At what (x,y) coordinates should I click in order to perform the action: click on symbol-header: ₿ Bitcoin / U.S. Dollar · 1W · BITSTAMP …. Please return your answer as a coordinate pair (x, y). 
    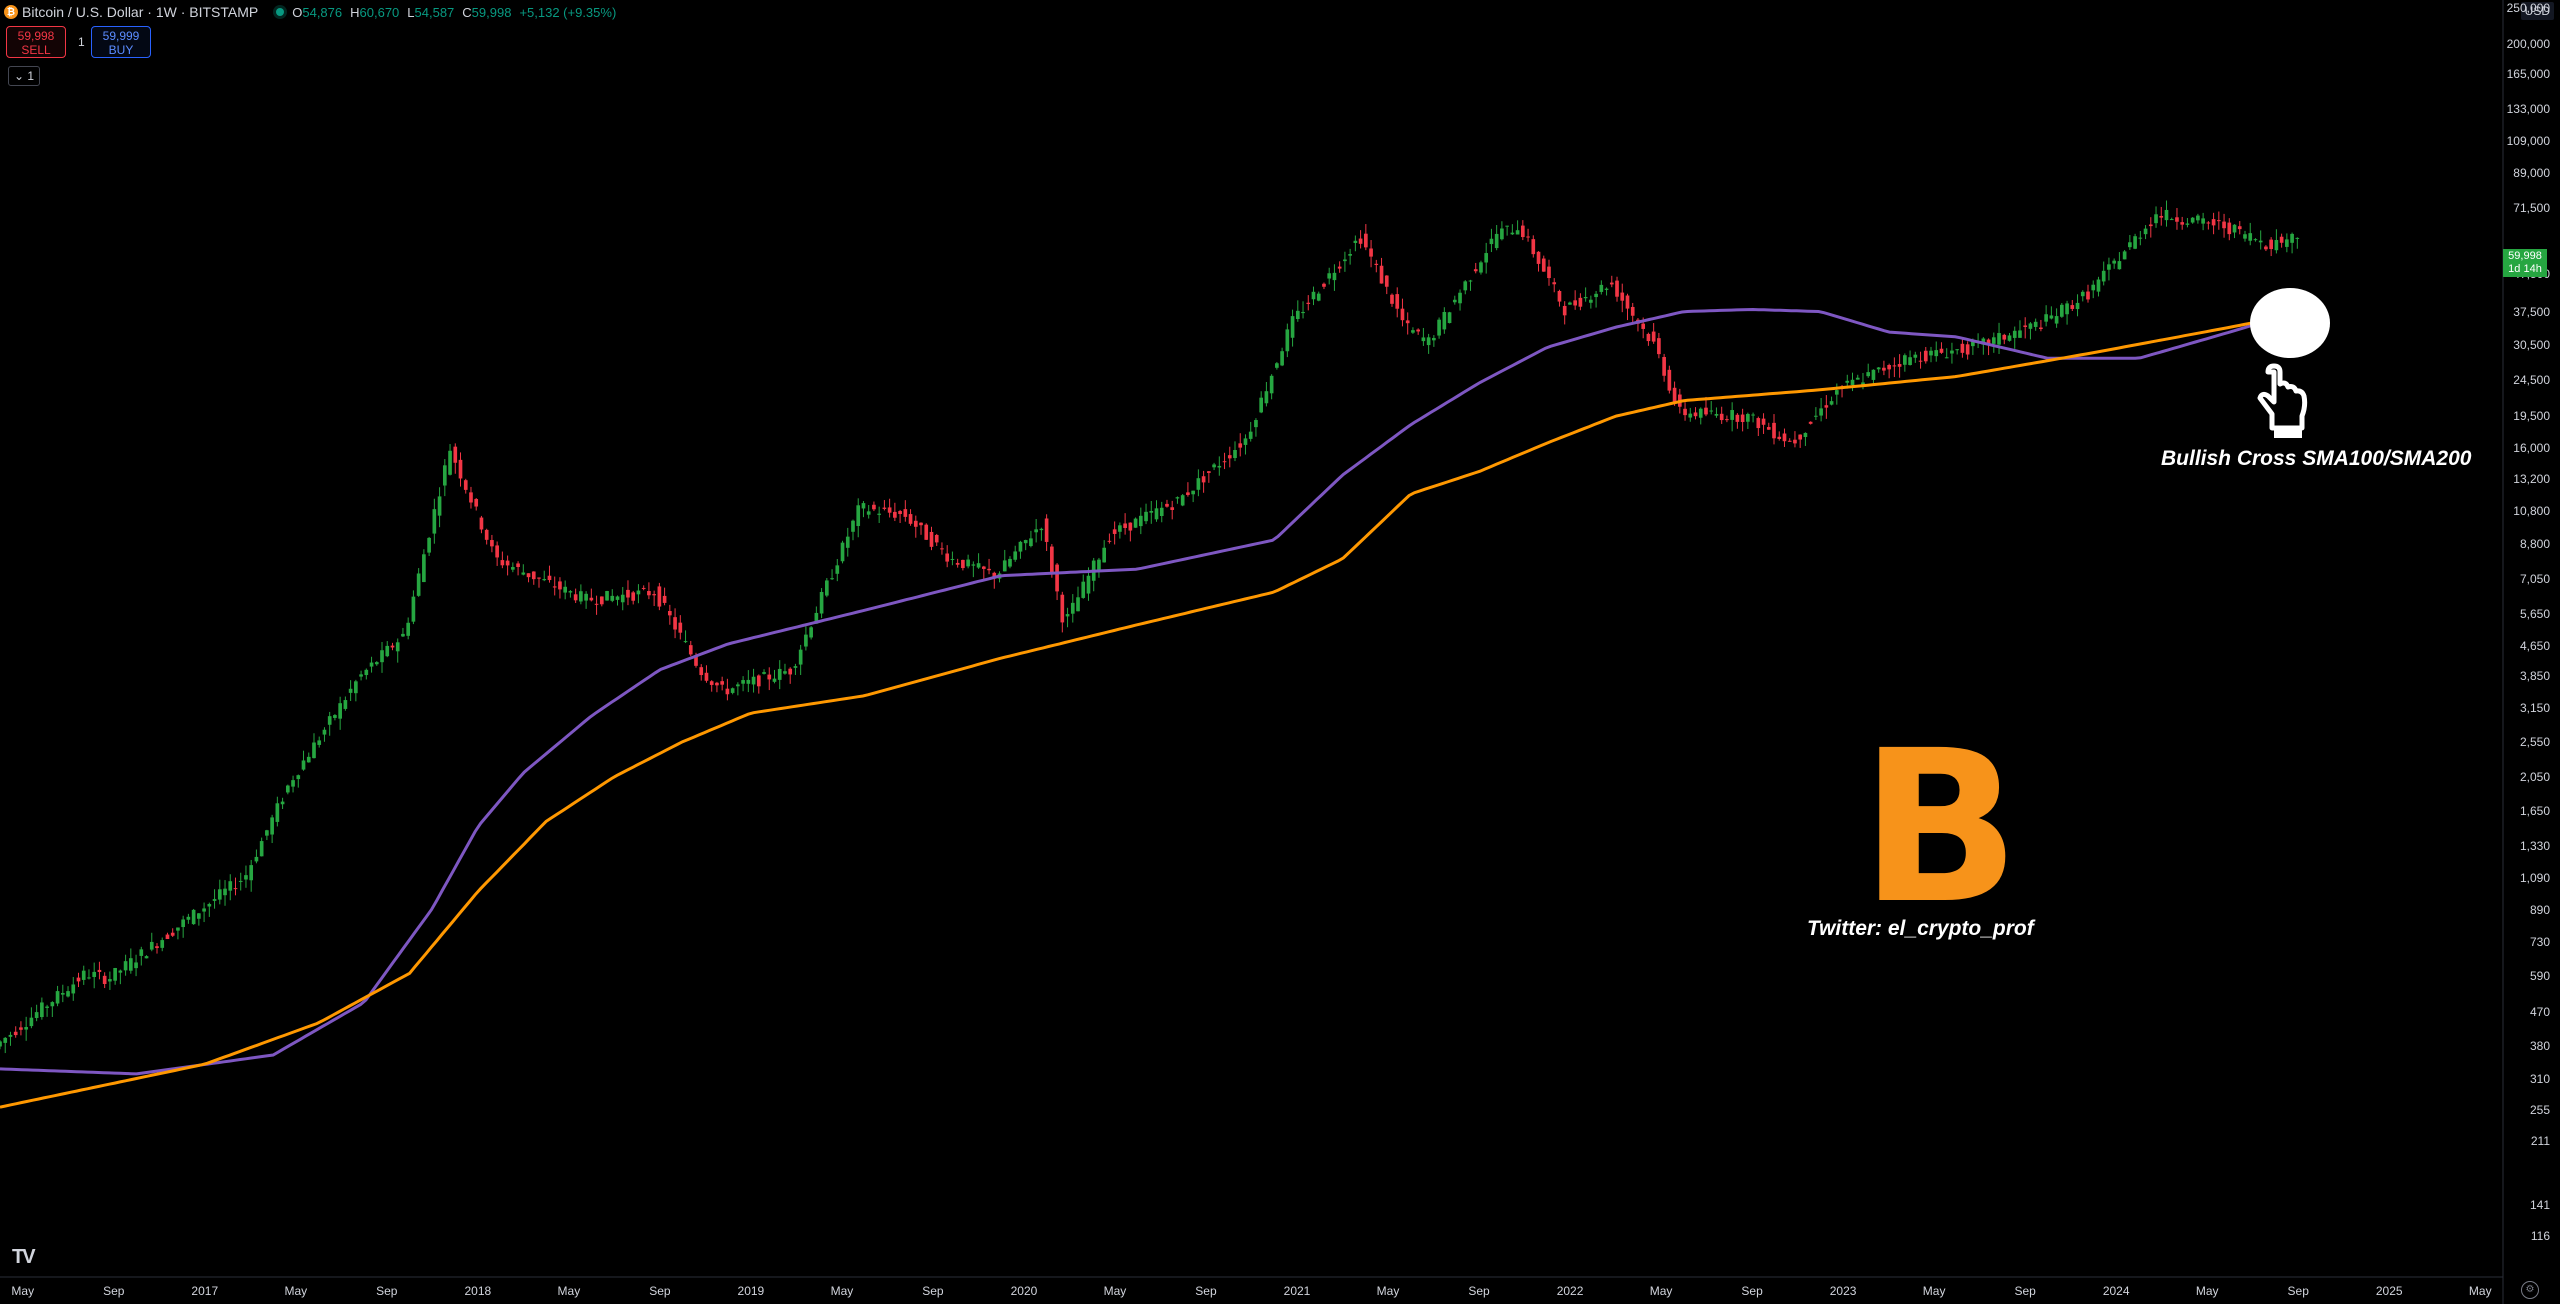
    Looking at the image, I should click on (310, 12).